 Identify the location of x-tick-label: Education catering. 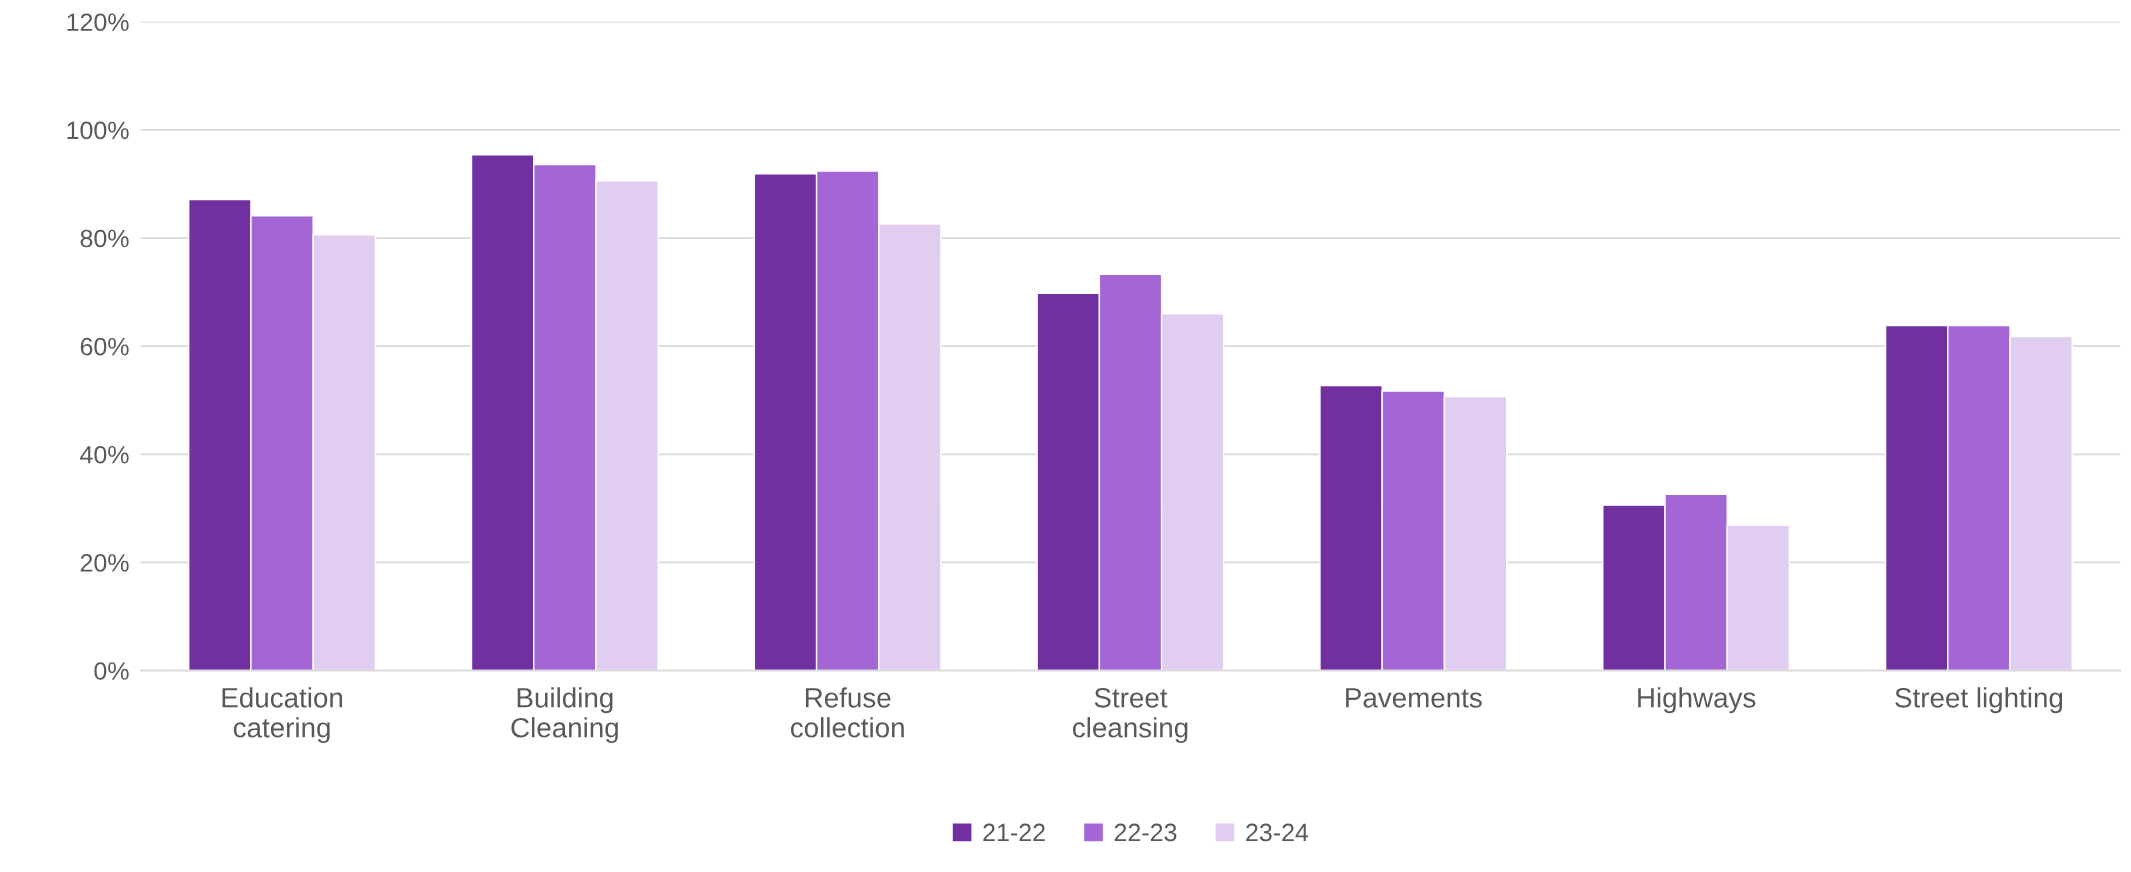
(282, 715).